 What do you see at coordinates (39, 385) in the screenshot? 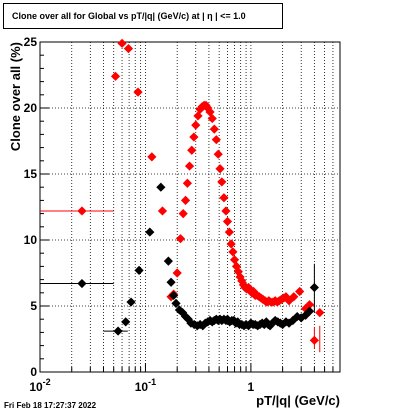
I see `x-tick-label: 10⁻²` at bounding box center [39, 385].